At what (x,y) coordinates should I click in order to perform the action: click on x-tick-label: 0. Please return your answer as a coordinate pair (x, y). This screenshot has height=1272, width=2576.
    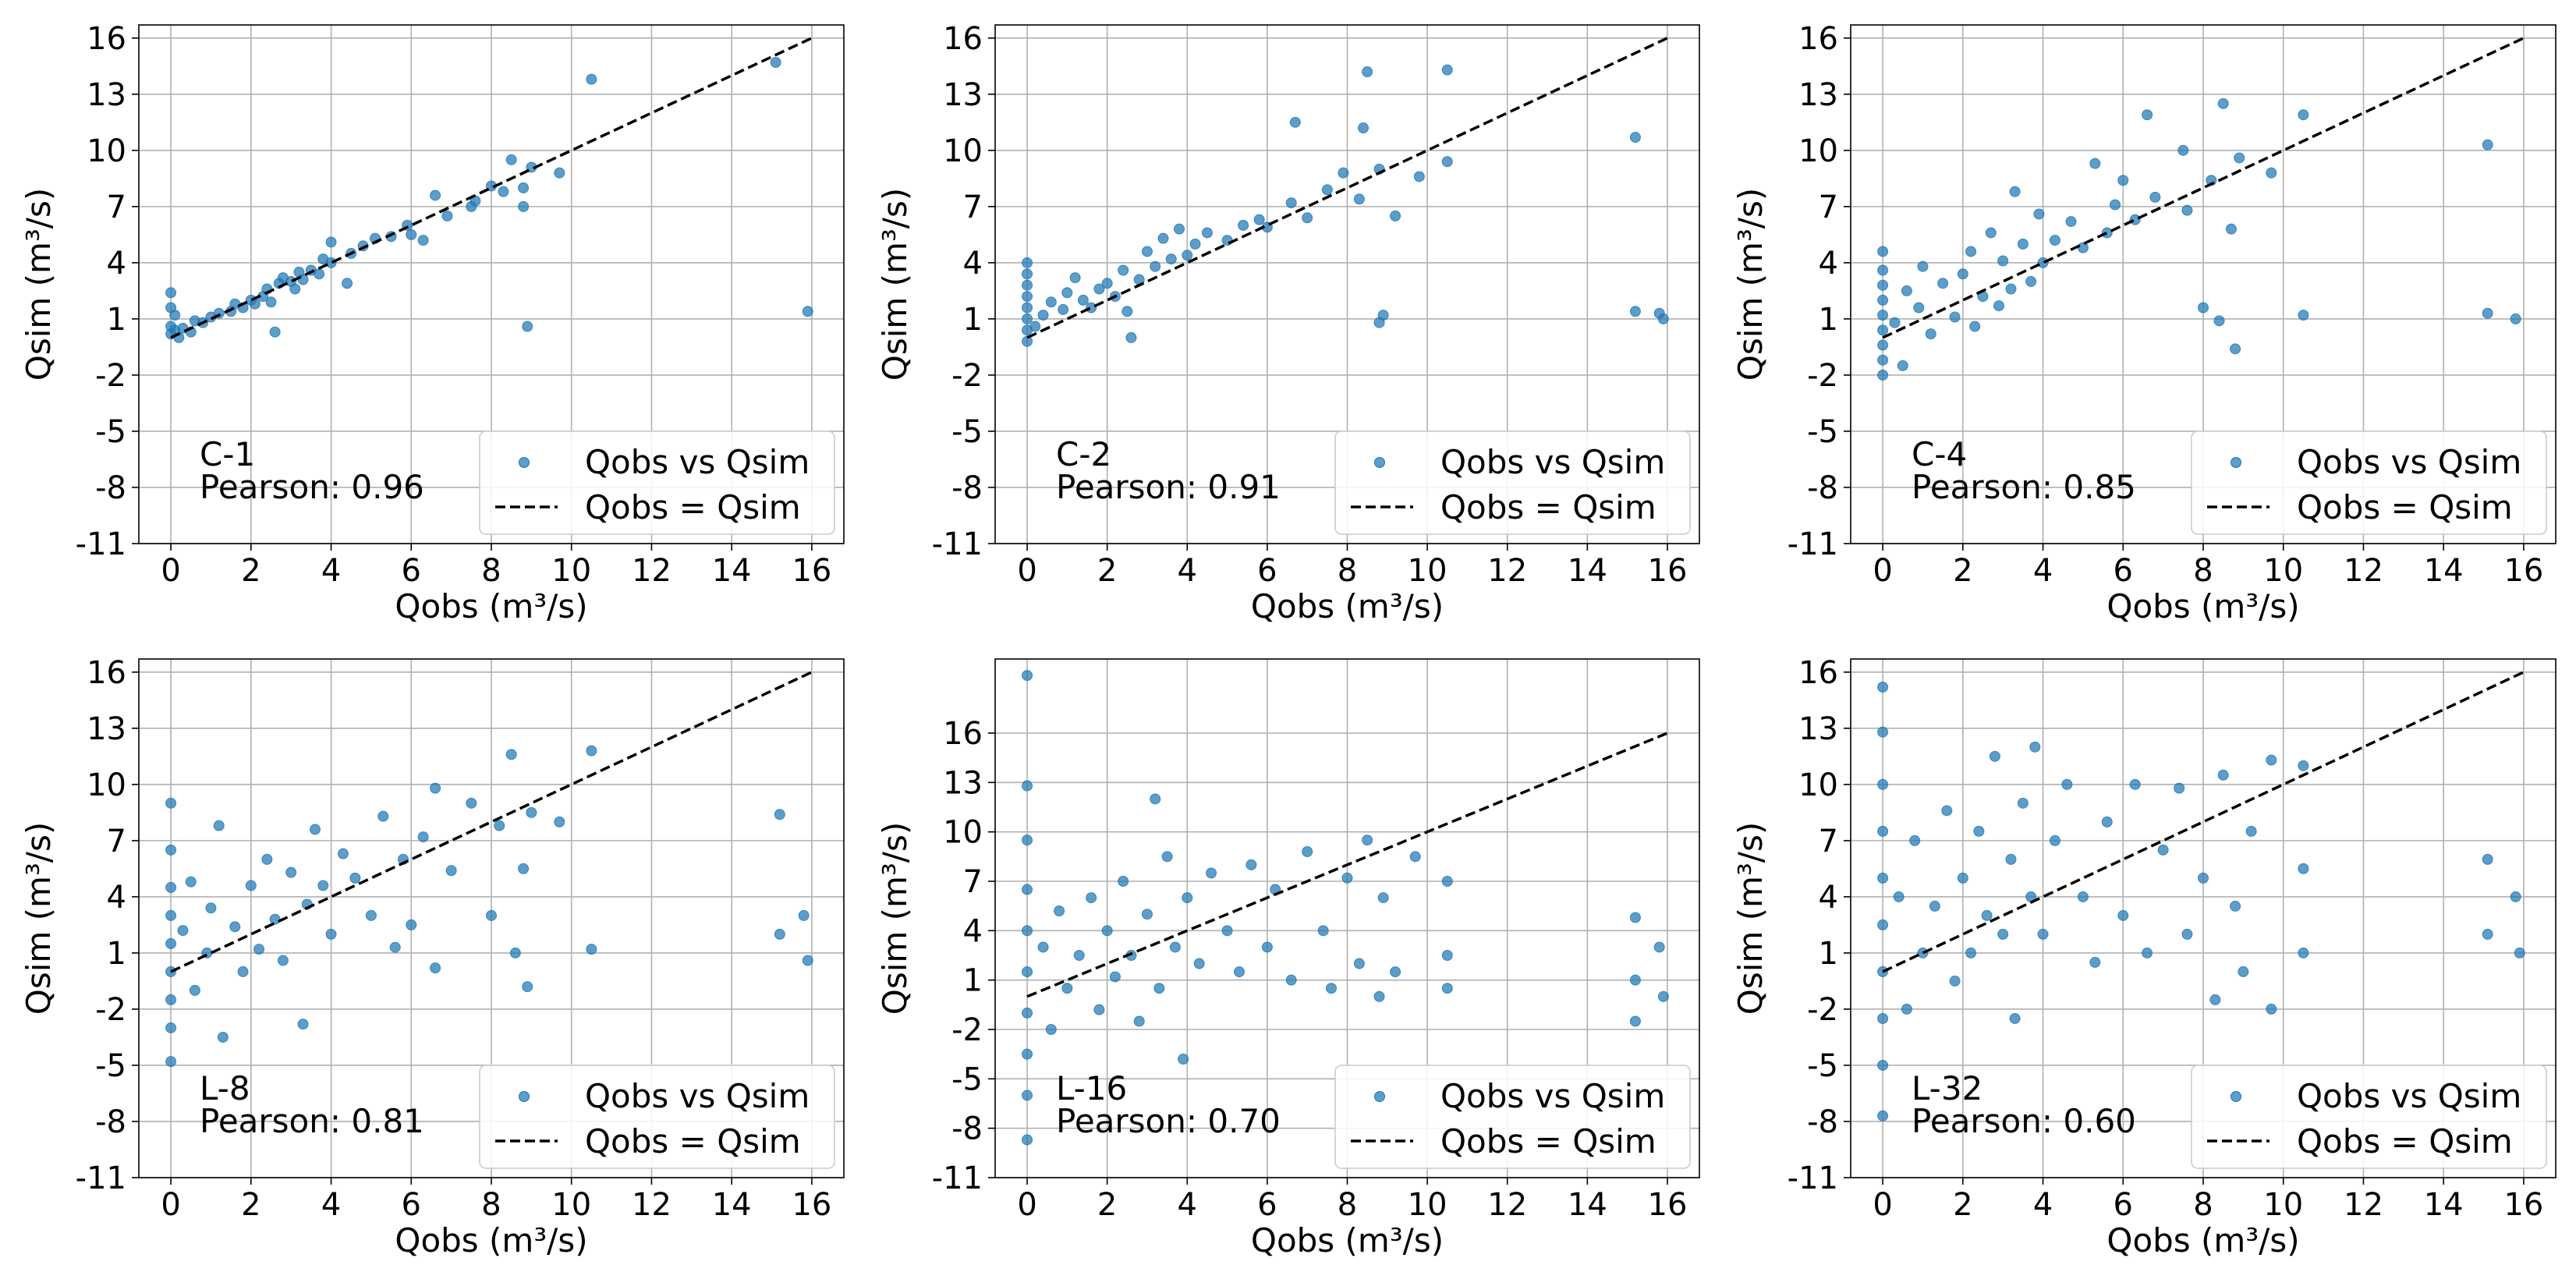
    Looking at the image, I should click on (170, 571).